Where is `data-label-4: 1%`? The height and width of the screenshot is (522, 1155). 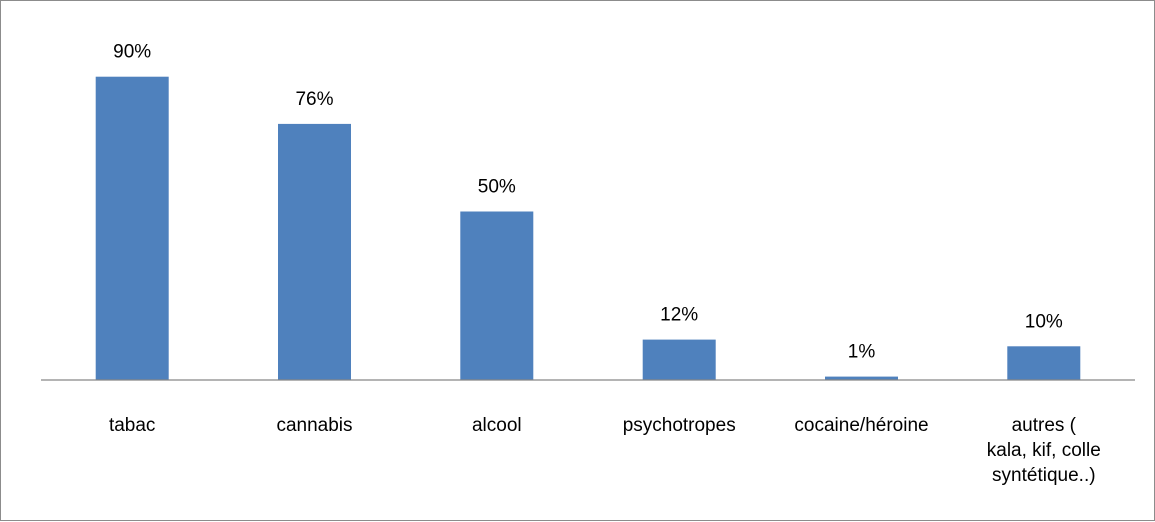
data-label-4: 1% is located at coordinates (862, 352).